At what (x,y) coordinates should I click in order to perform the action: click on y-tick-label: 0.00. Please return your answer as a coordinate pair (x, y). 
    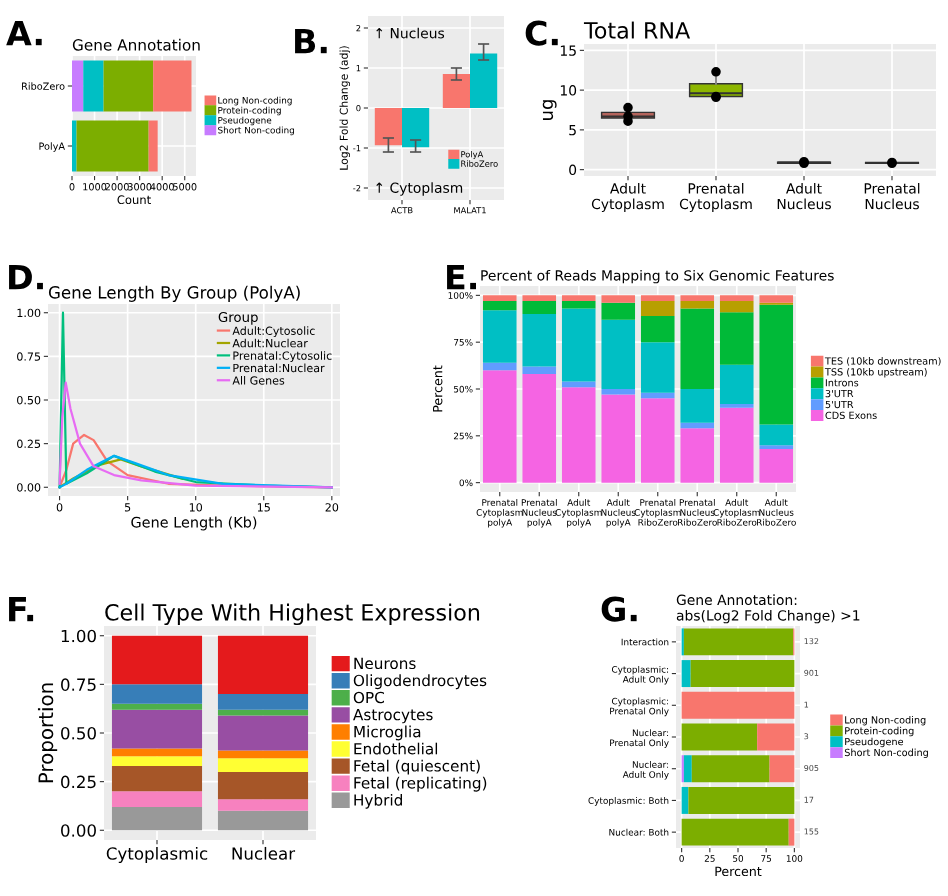
    Looking at the image, I should click on (78, 830).